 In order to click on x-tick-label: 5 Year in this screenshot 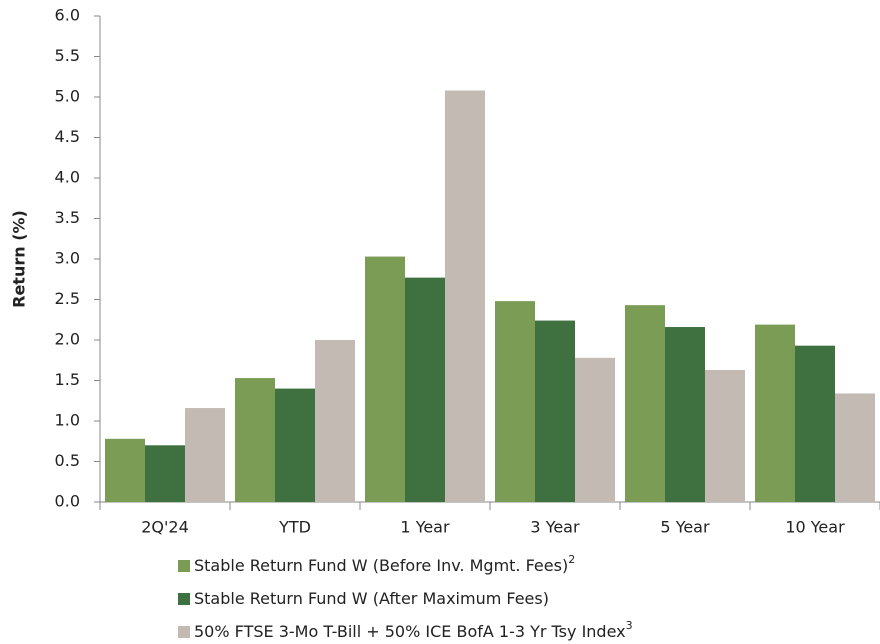, I will do `click(685, 527)`.